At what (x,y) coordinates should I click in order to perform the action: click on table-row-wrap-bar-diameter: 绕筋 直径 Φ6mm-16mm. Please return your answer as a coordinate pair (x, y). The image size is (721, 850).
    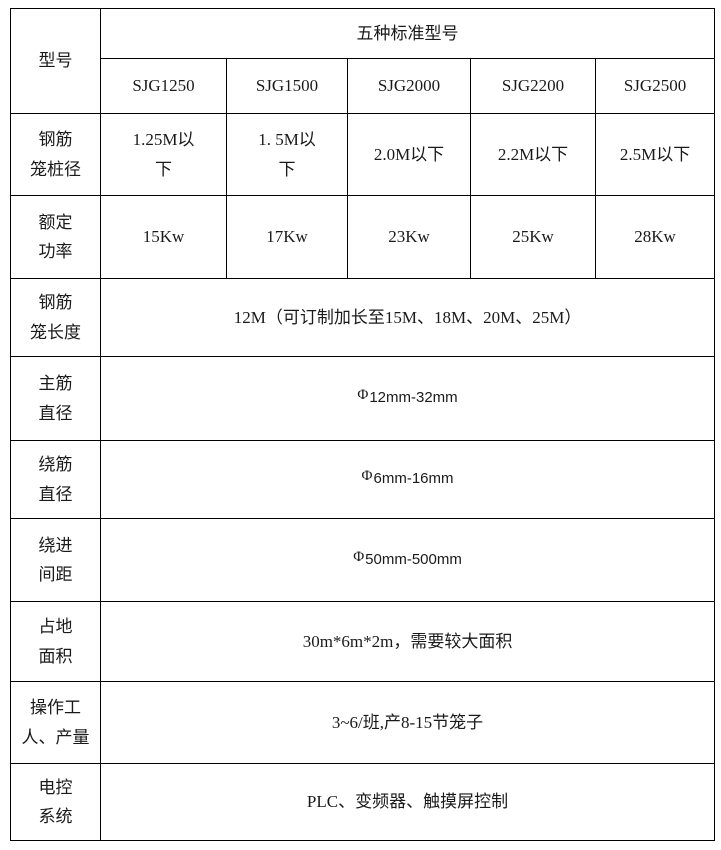
    Looking at the image, I should click on (363, 479).